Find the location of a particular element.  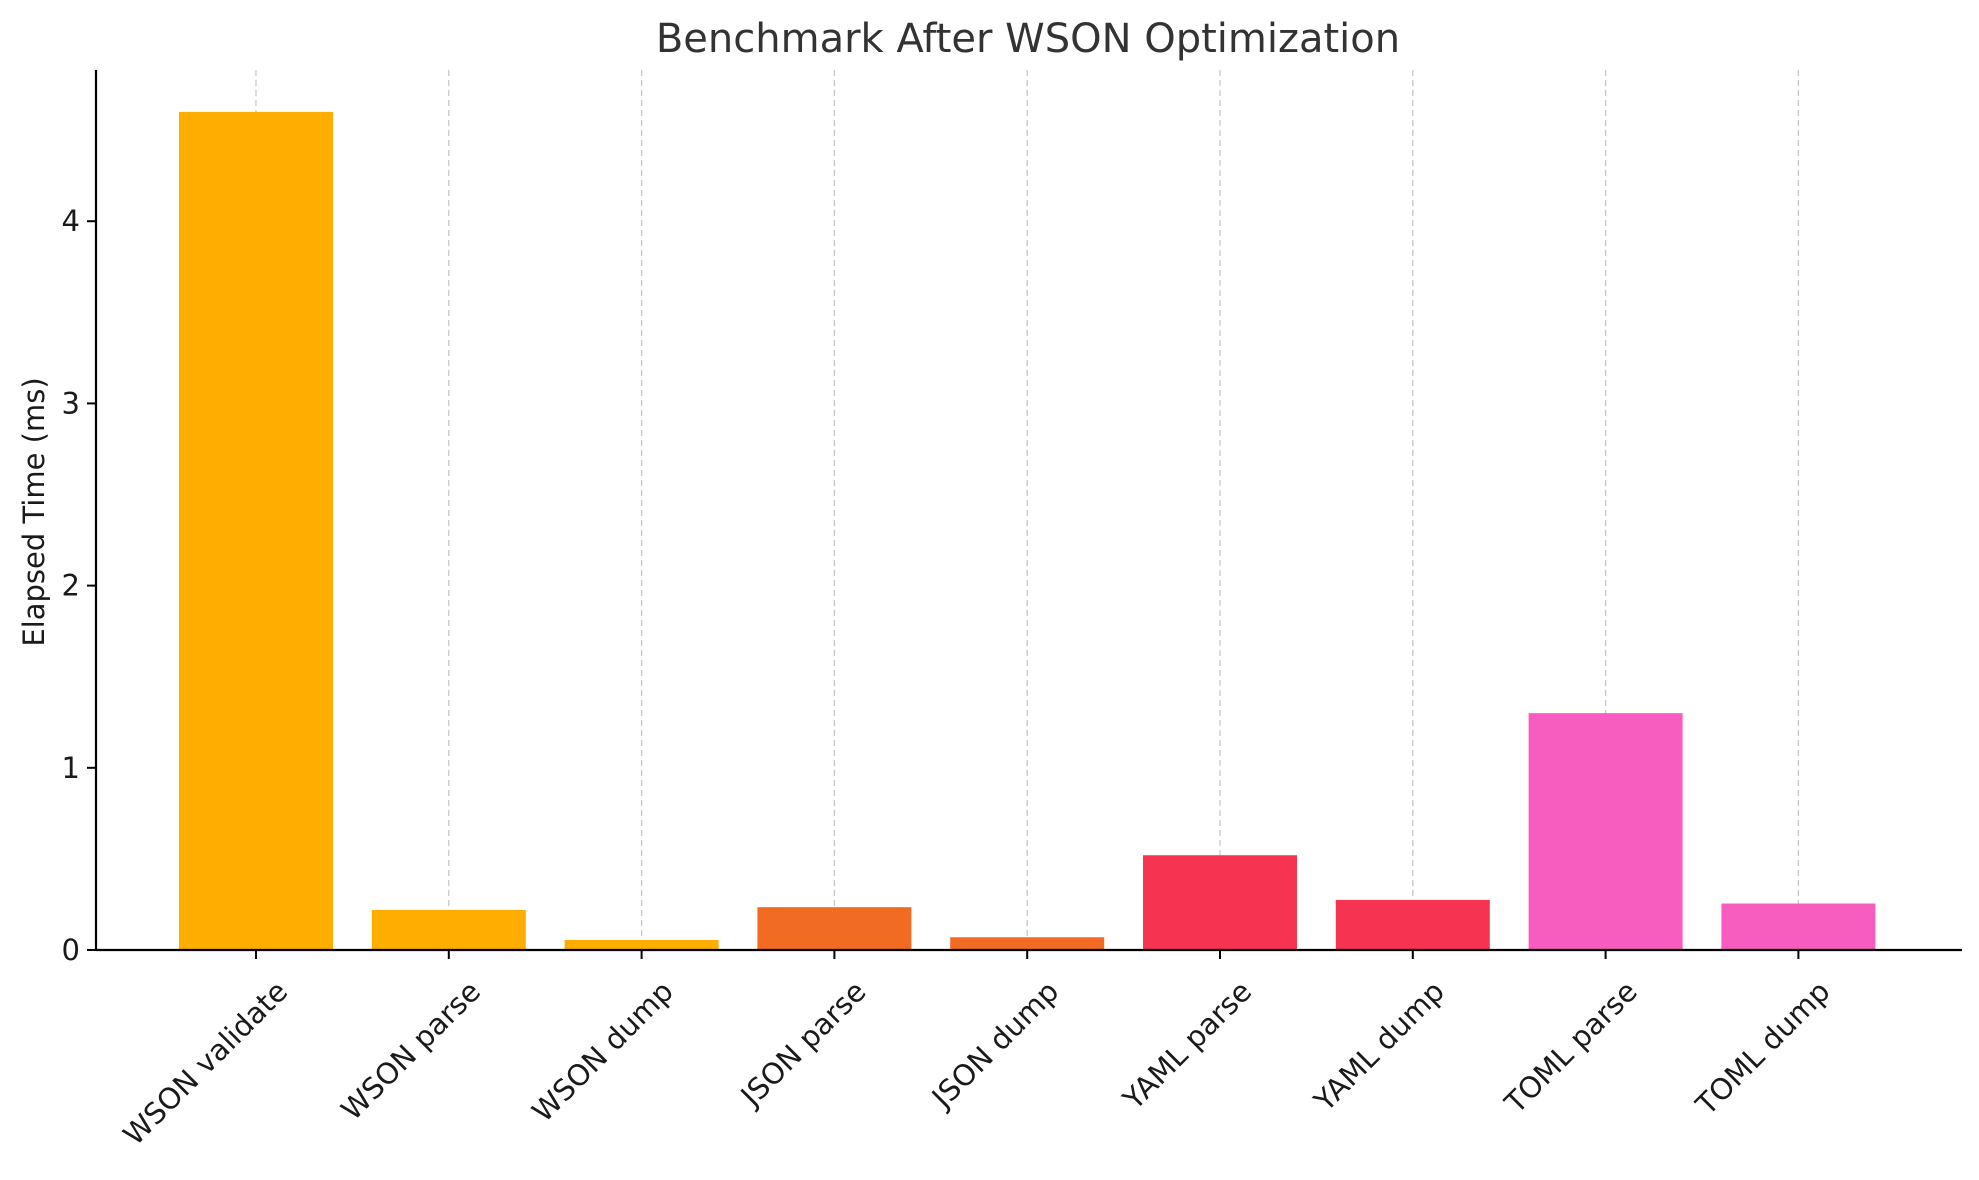

y-tick-label-3: 3 is located at coordinates (71, 403).